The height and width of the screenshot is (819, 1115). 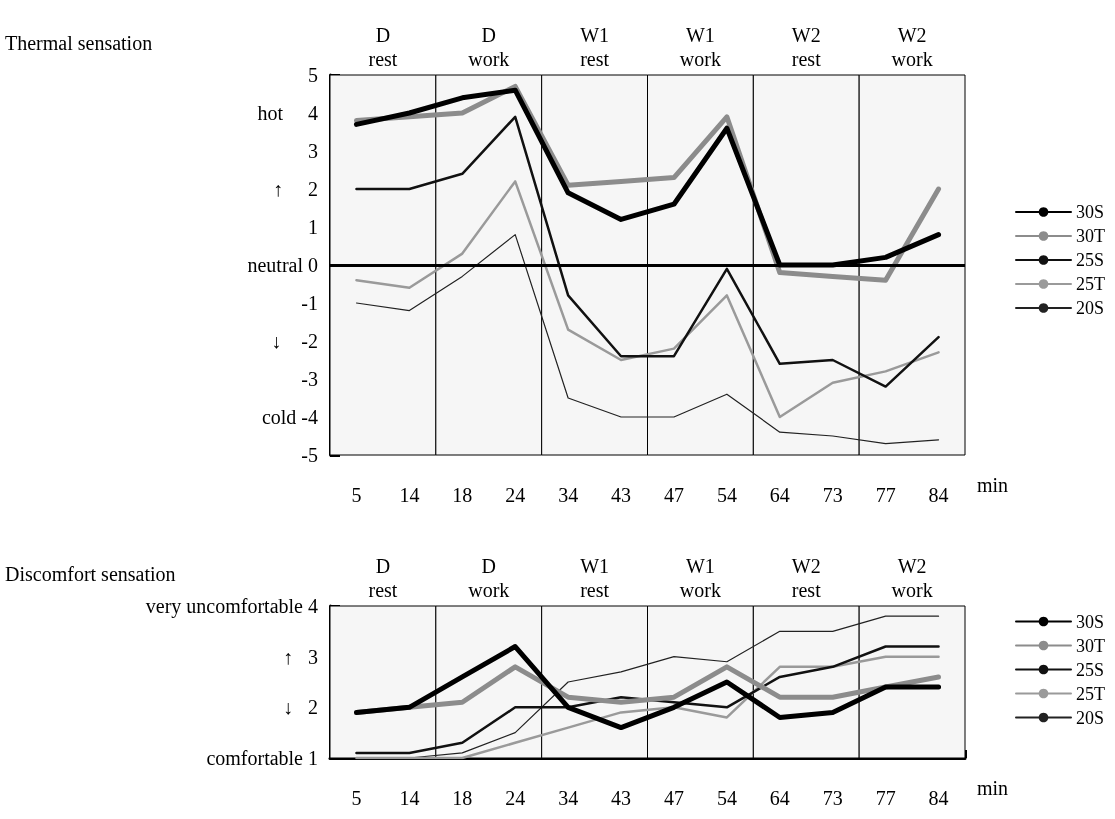 What do you see at coordinates (309, 303) in the screenshot?
I see `y-tick-label: -1` at bounding box center [309, 303].